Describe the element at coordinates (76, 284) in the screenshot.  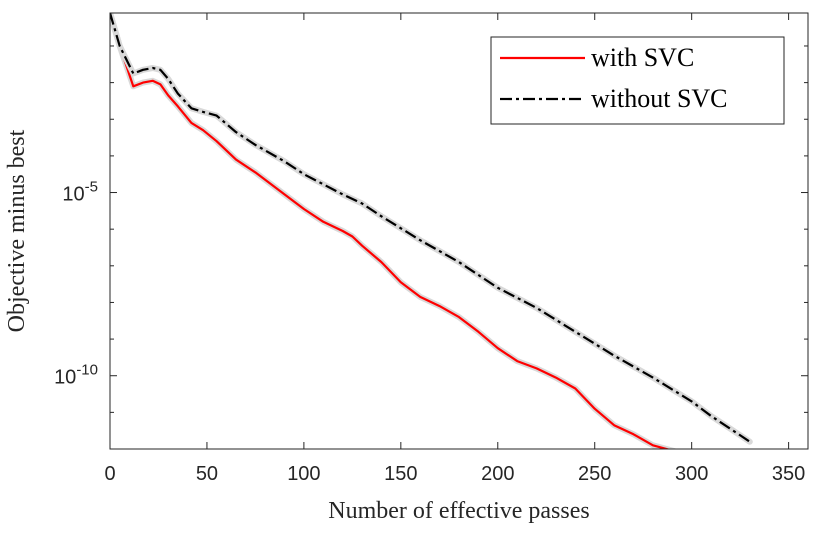
I see `y-tick-labels: 10-510-10` at that location.